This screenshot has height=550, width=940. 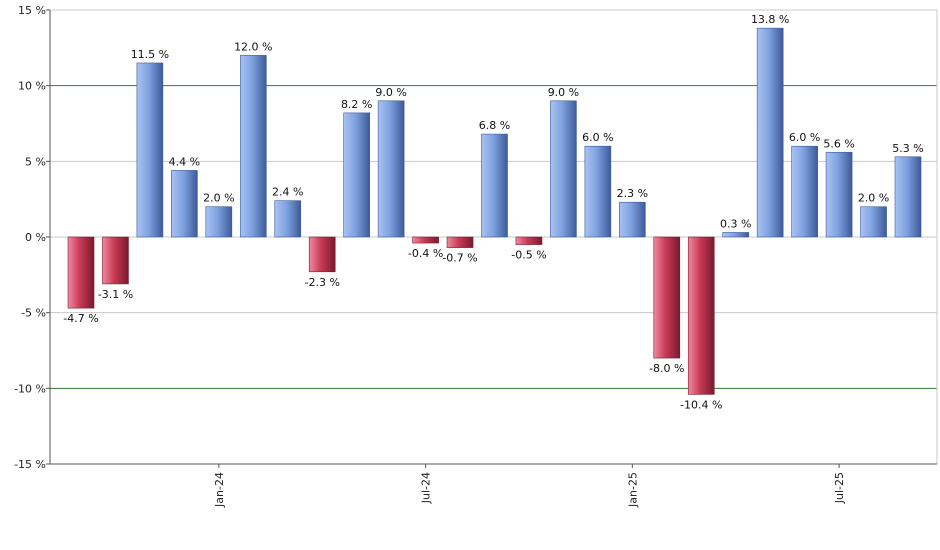 I want to click on x-tick-label: Jul-25, so click(x=839, y=488).